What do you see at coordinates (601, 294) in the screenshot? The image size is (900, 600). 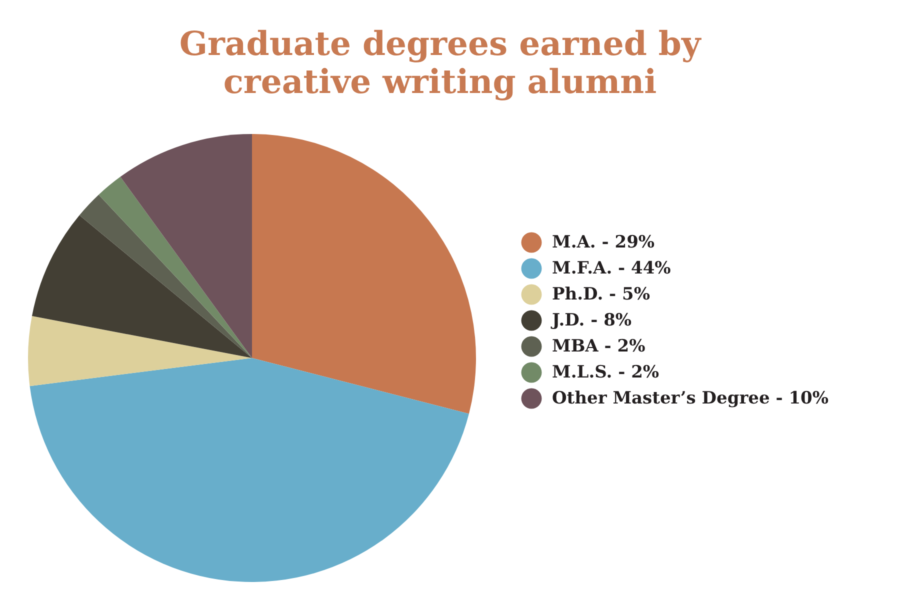 I see `legend-label: Ph.D. - 5%` at bounding box center [601, 294].